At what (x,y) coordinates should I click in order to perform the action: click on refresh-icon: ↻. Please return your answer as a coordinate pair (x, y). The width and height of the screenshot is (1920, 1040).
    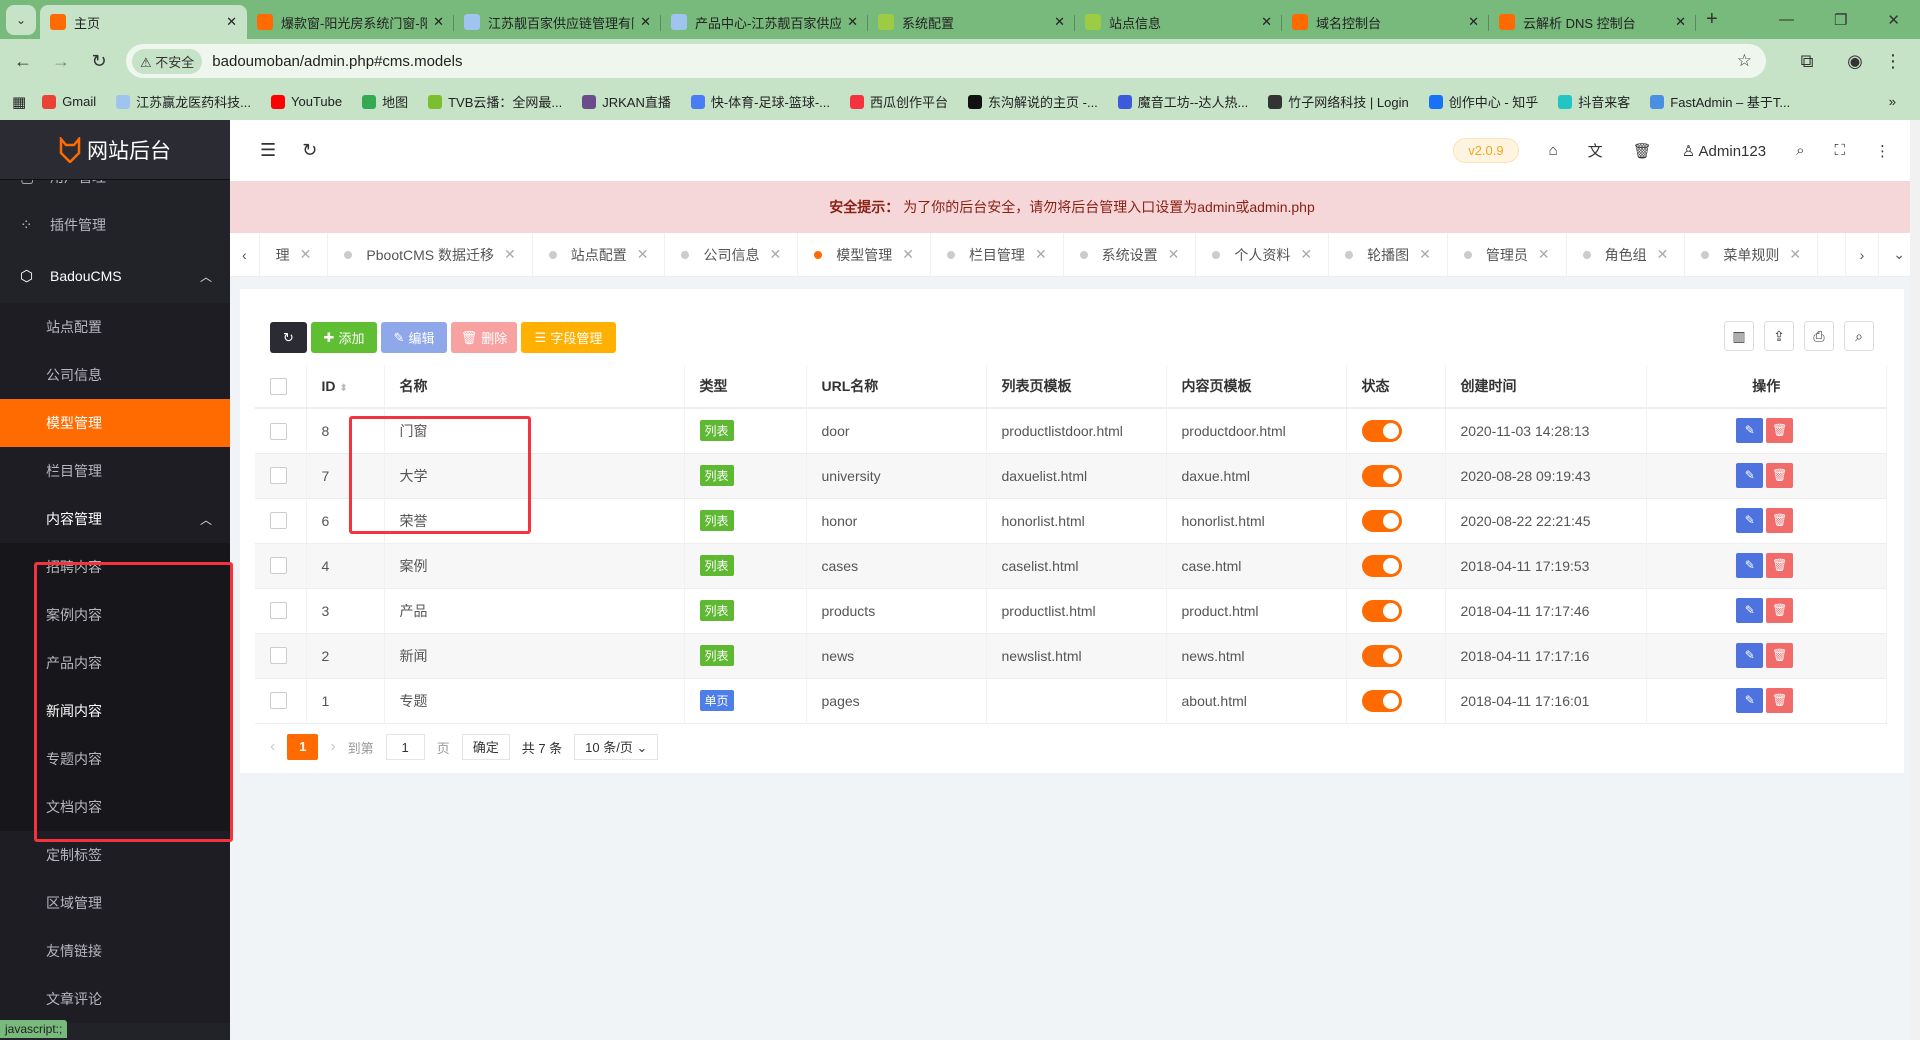
    Looking at the image, I should click on (310, 150).